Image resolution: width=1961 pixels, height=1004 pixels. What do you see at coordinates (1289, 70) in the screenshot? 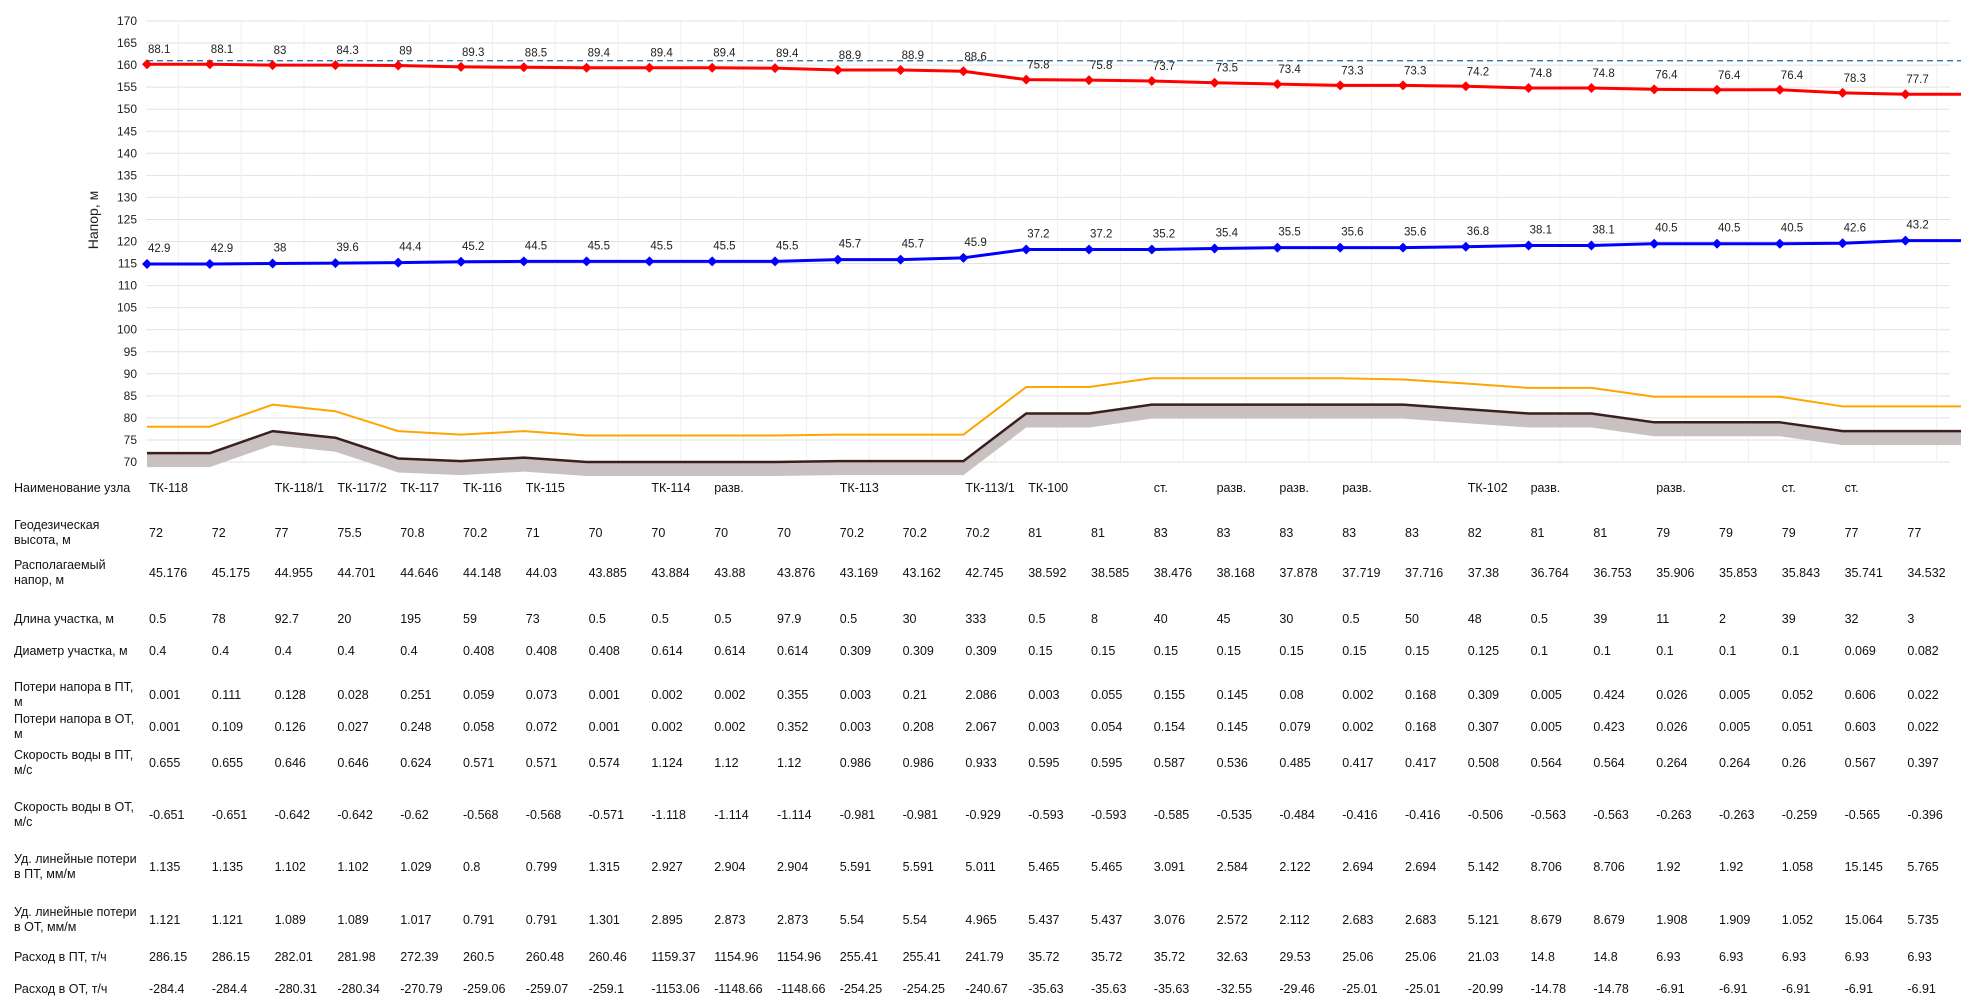
I see `supply-data-label: 73.4` at bounding box center [1289, 70].